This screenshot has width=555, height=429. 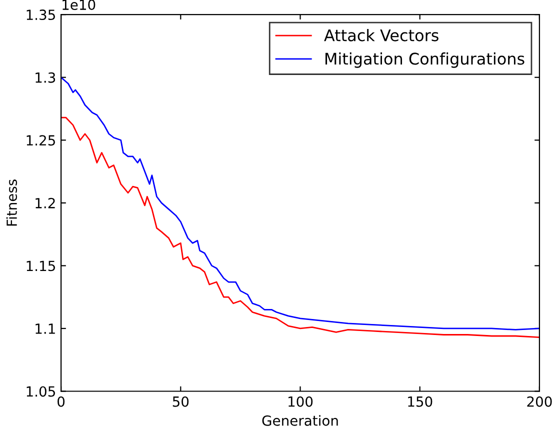 What do you see at coordinates (79, 5) in the screenshot?
I see `text: 1e10` at bounding box center [79, 5].